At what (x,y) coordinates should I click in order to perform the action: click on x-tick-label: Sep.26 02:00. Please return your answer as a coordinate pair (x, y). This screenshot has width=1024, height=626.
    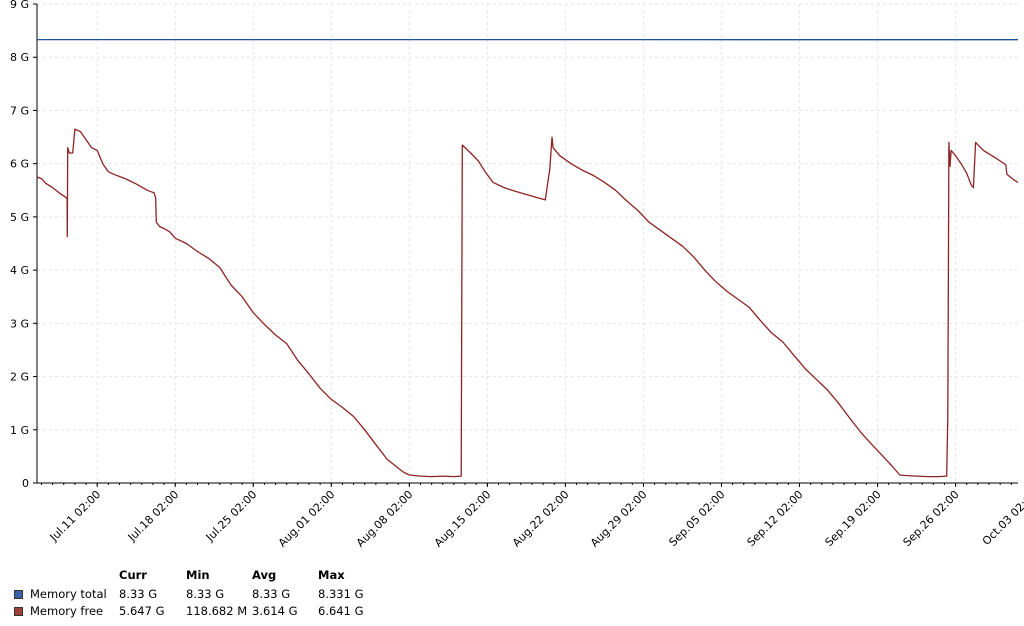
    Looking at the image, I should click on (931, 518).